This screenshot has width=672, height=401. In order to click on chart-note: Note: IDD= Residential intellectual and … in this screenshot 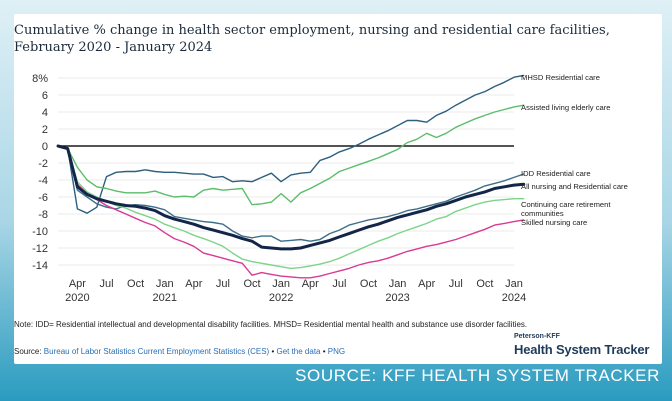, I will do `click(271, 324)`.